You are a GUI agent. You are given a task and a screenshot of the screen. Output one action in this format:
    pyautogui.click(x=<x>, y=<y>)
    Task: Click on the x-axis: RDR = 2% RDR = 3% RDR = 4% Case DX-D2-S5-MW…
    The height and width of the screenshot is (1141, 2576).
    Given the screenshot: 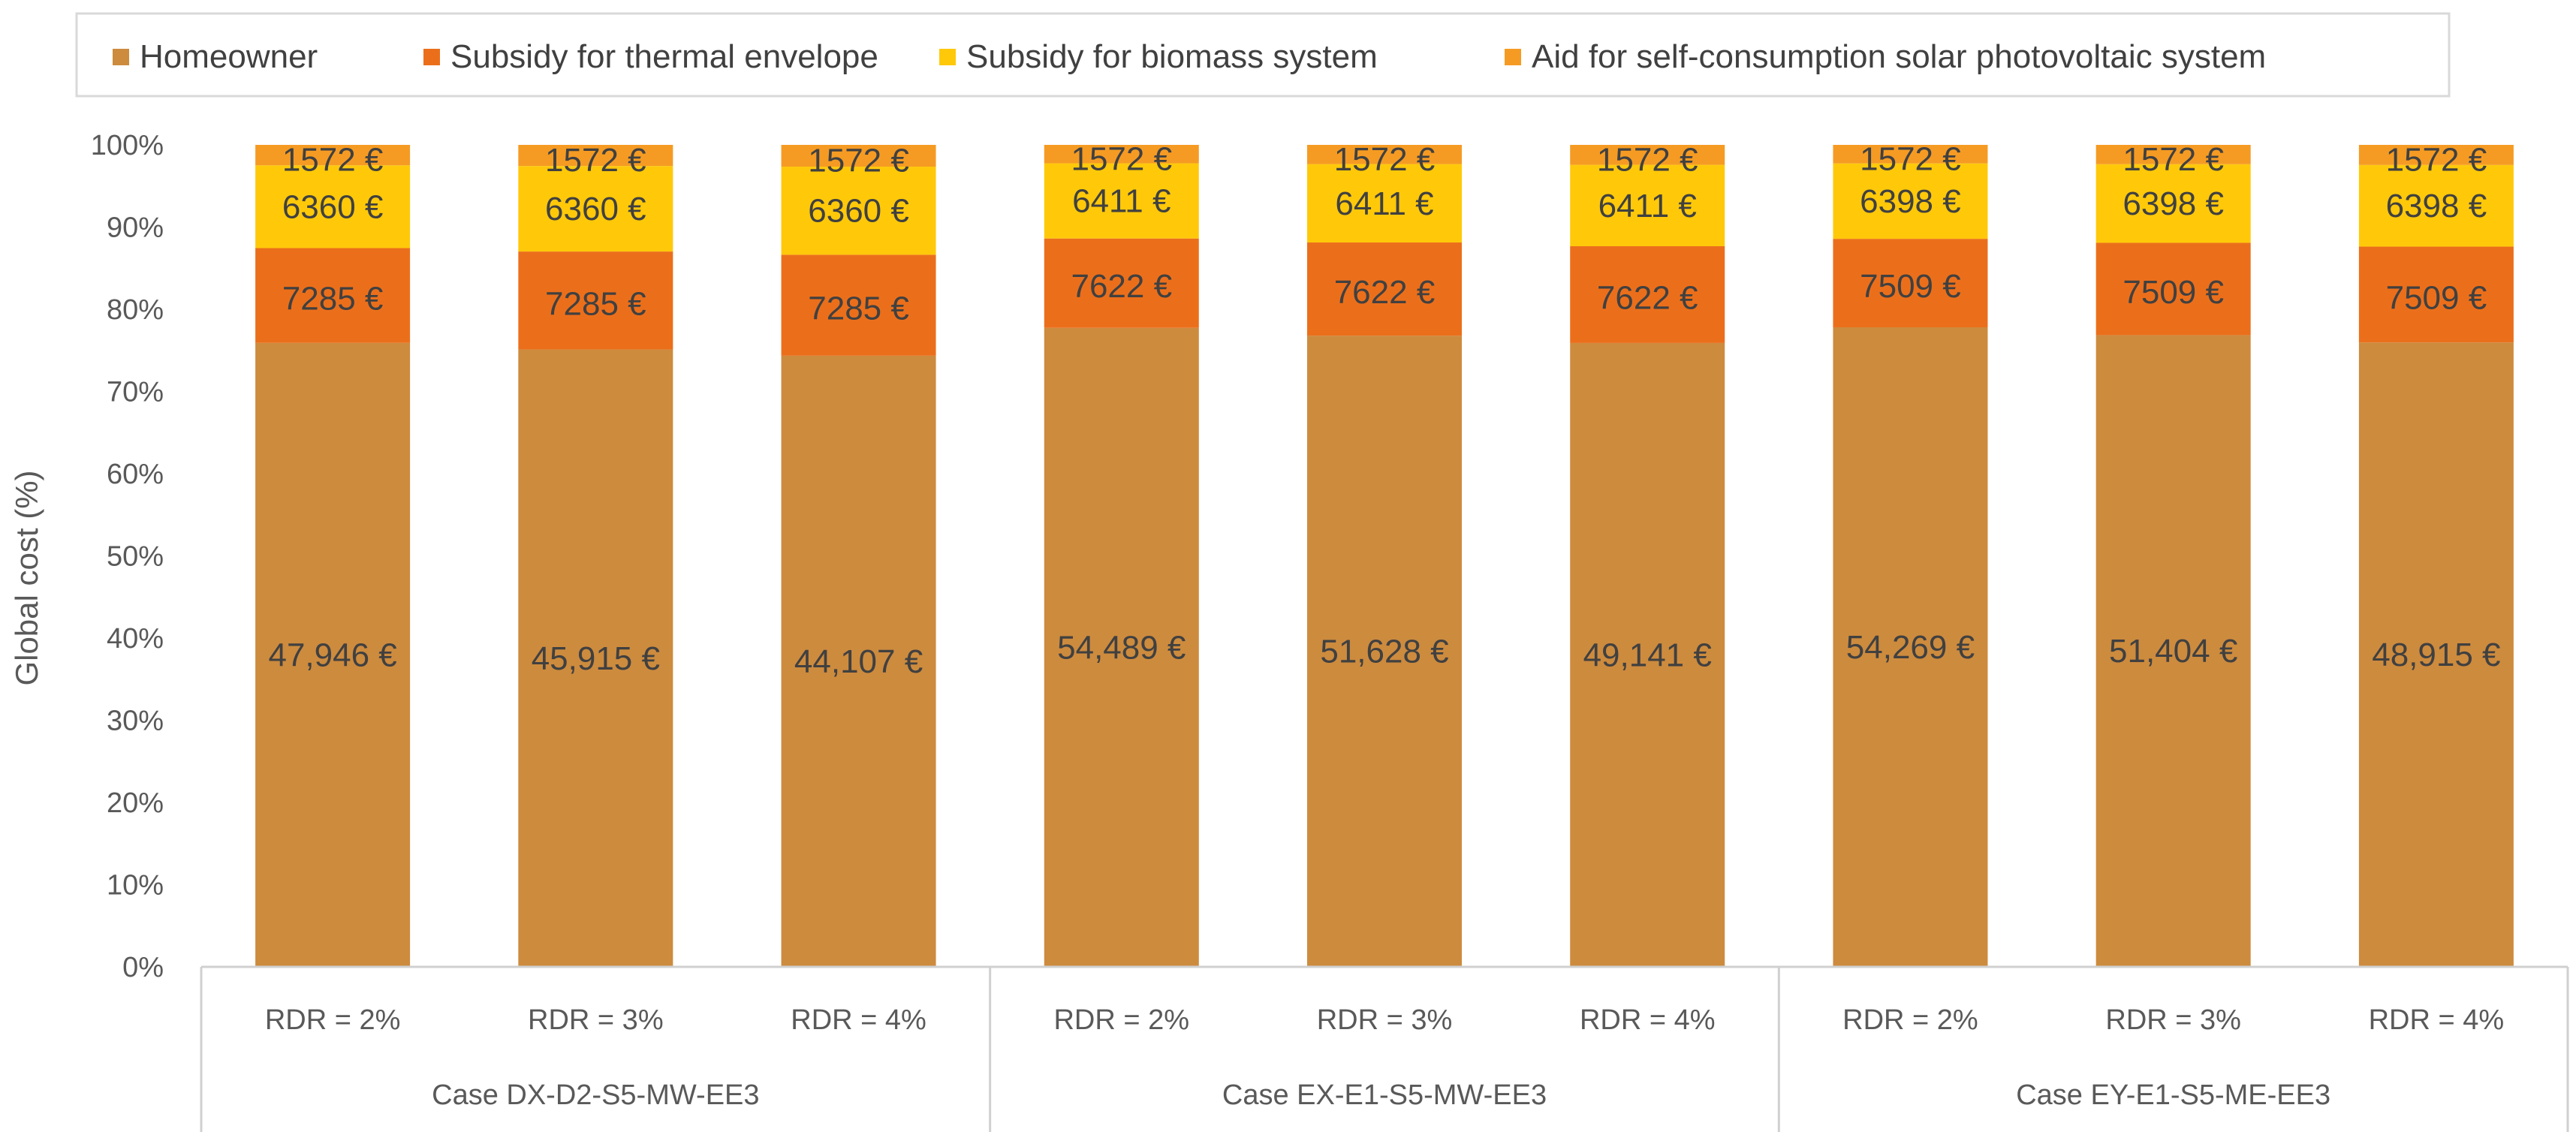 What is the action you would take?
    pyautogui.click(x=1384, y=1048)
    